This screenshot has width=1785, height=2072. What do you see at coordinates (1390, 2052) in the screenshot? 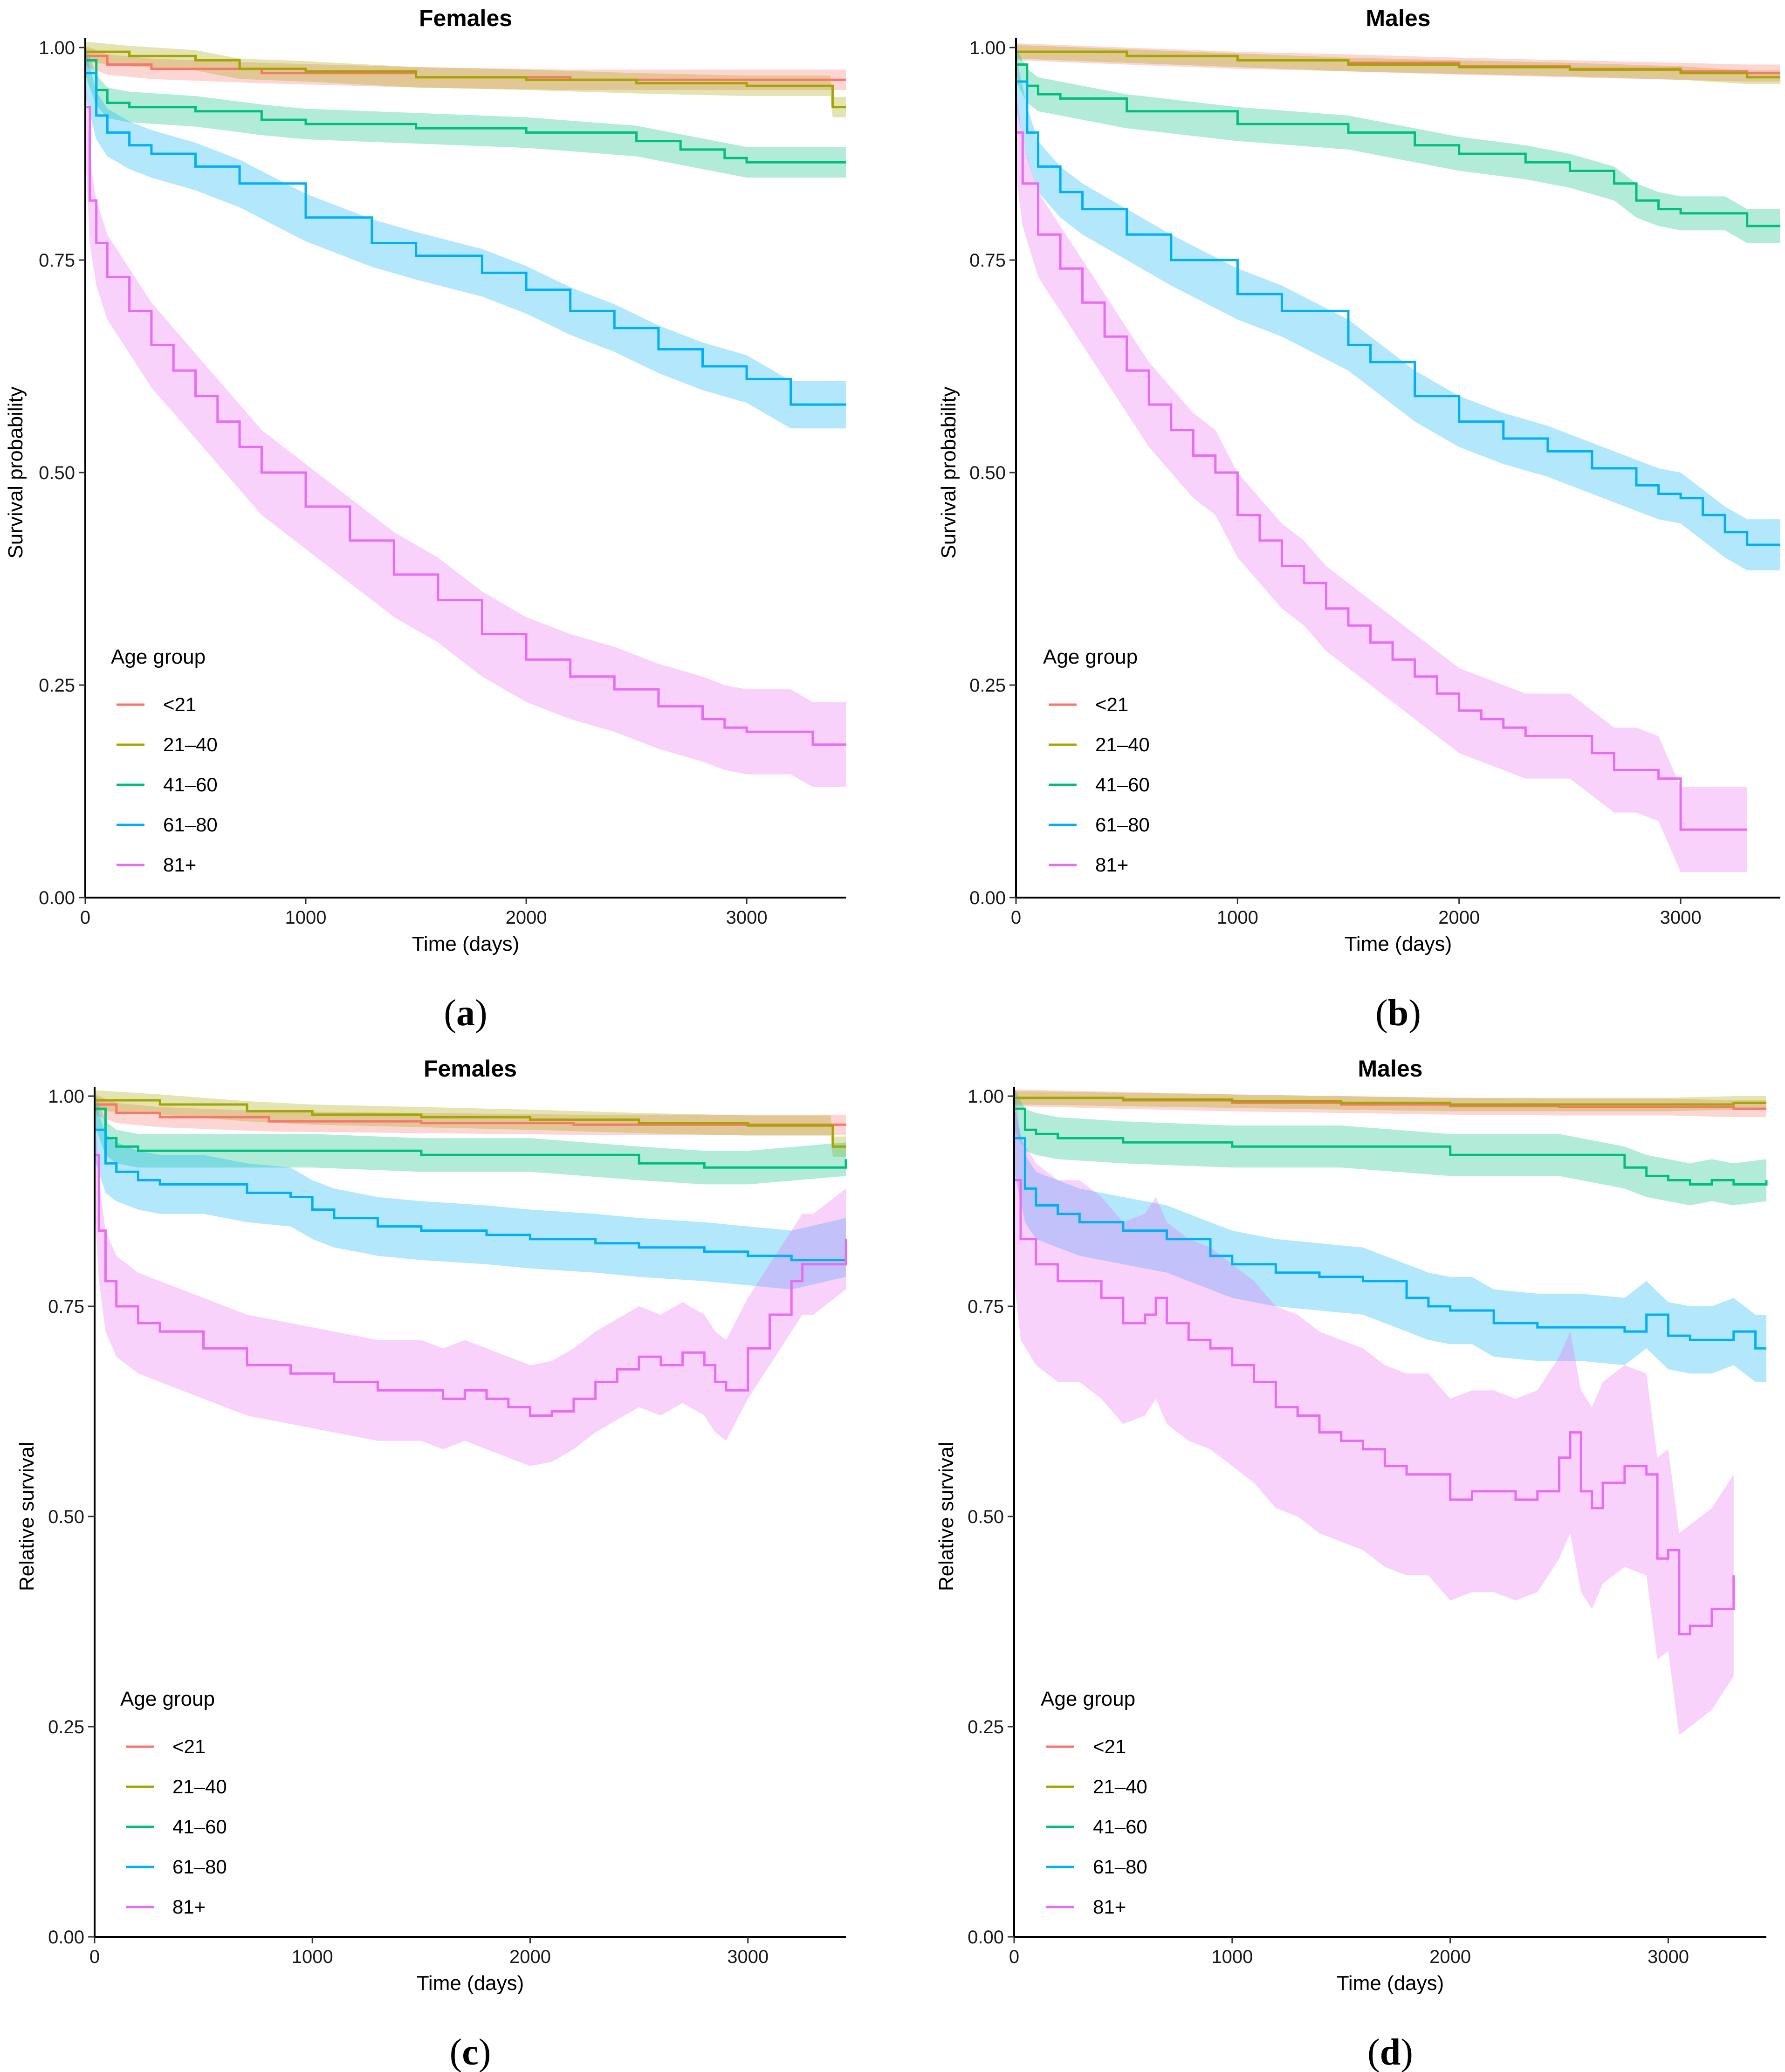
I see `panel-label: (d)` at bounding box center [1390, 2052].